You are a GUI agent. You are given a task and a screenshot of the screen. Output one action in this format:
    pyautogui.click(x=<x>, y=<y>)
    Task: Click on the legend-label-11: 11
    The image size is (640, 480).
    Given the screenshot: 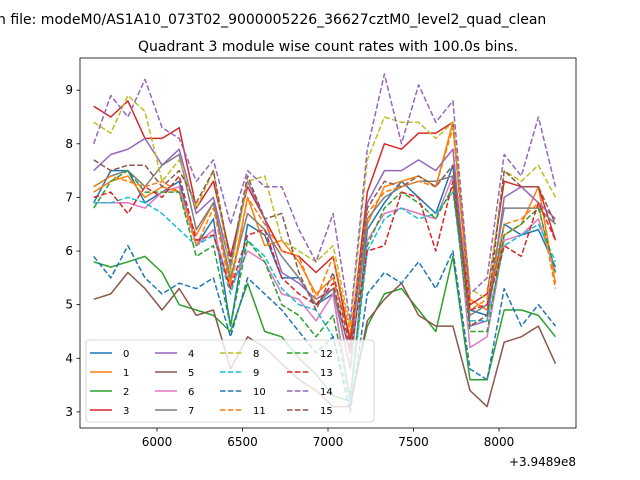 What is the action you would take?
    pyautogui.click(x=259, y=411)
    